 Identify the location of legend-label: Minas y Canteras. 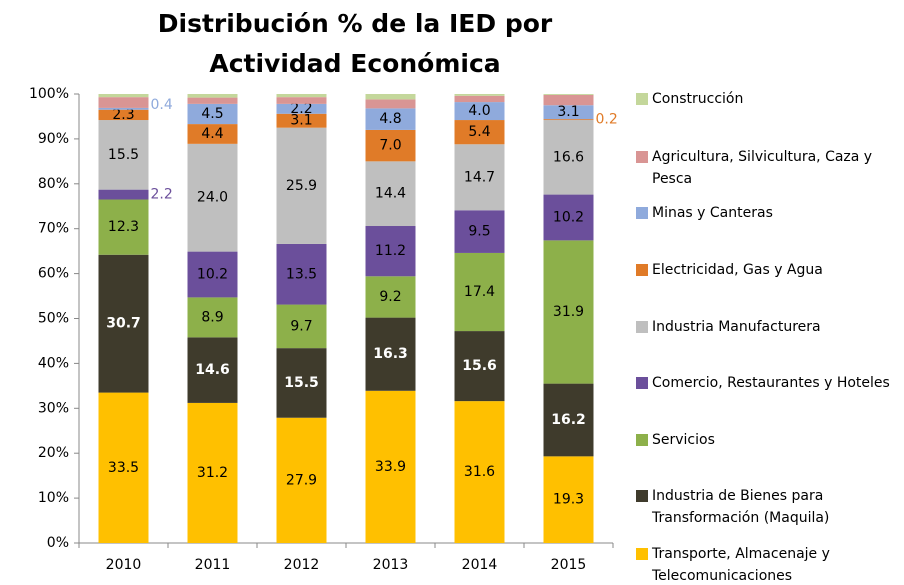
(712, 213).